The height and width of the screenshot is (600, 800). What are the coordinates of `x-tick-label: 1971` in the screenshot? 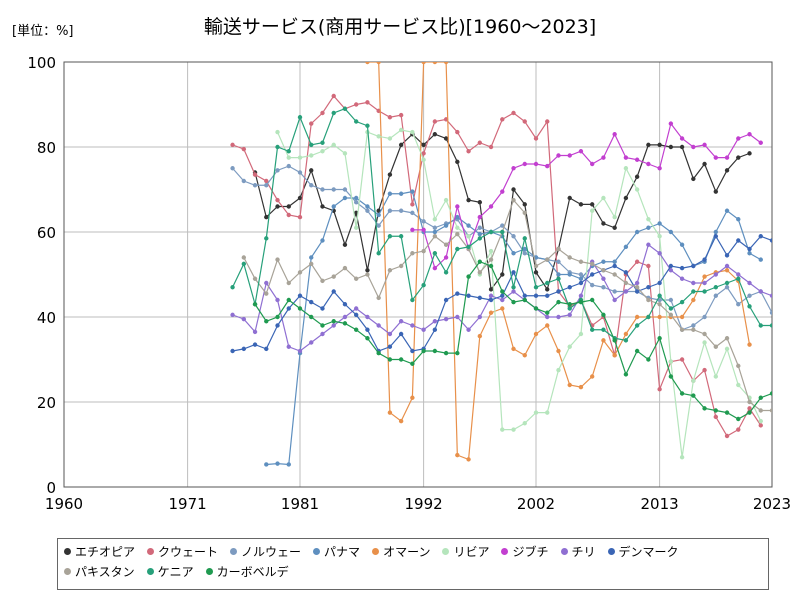 It's located at (188, 504).